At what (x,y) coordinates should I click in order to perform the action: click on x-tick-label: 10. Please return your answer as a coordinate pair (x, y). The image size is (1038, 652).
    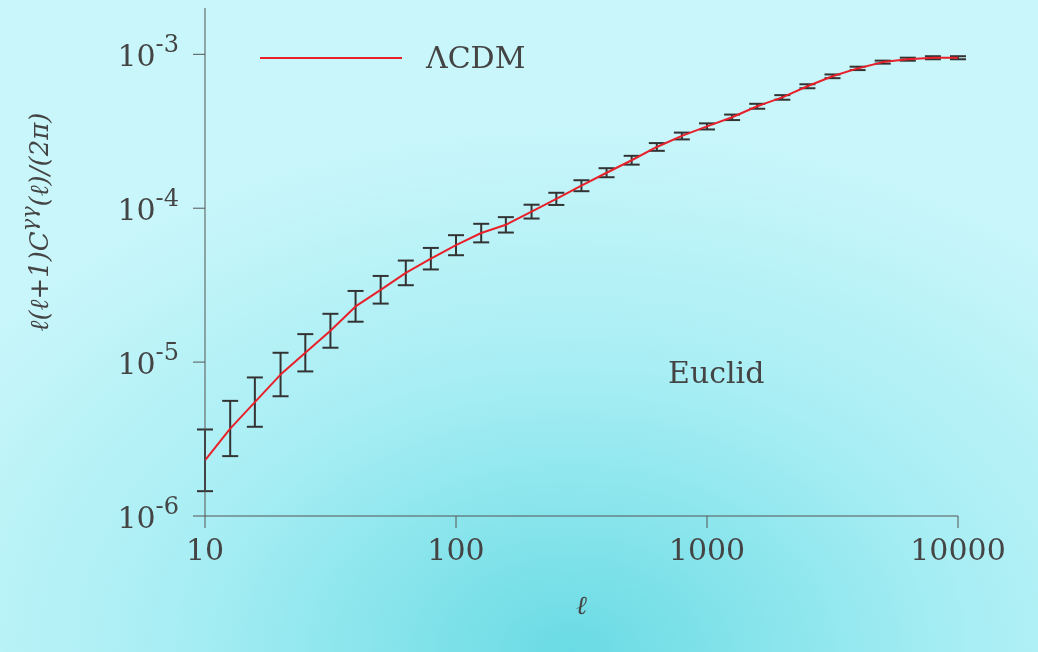
    Looking at the image, I should click on (205, 549).